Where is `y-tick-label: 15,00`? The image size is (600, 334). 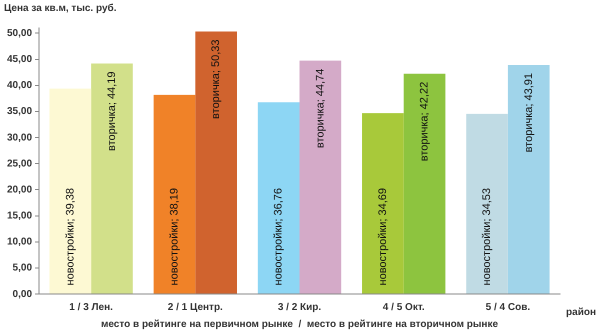 y-tick-label: 15,00 is located at coordinates (19, 216).